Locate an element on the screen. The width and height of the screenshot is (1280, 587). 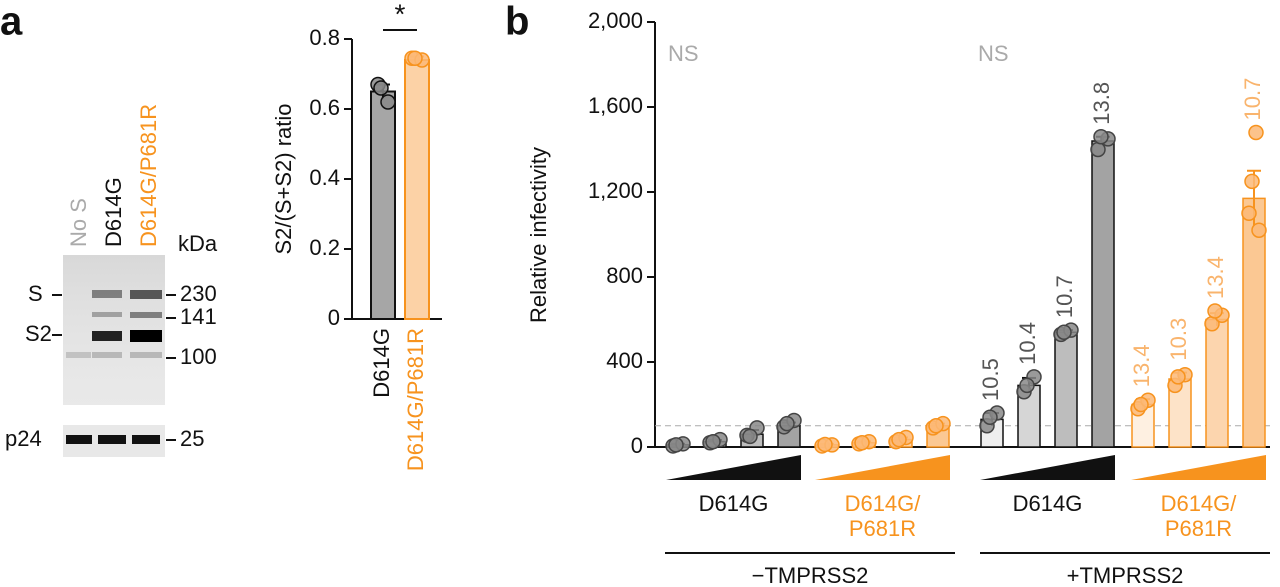
condition-label: −TMPRSS2 is located at coordinates (810, 575).